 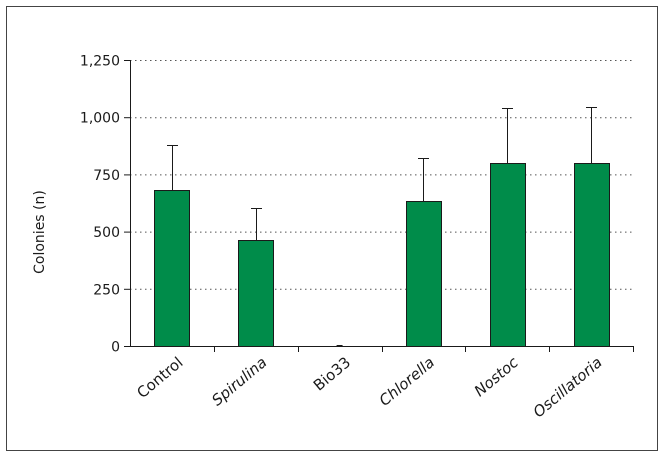 I want to click on y-tick-labels: 0 250 500 750 1,000 1,250, so click(x=100, y=205).